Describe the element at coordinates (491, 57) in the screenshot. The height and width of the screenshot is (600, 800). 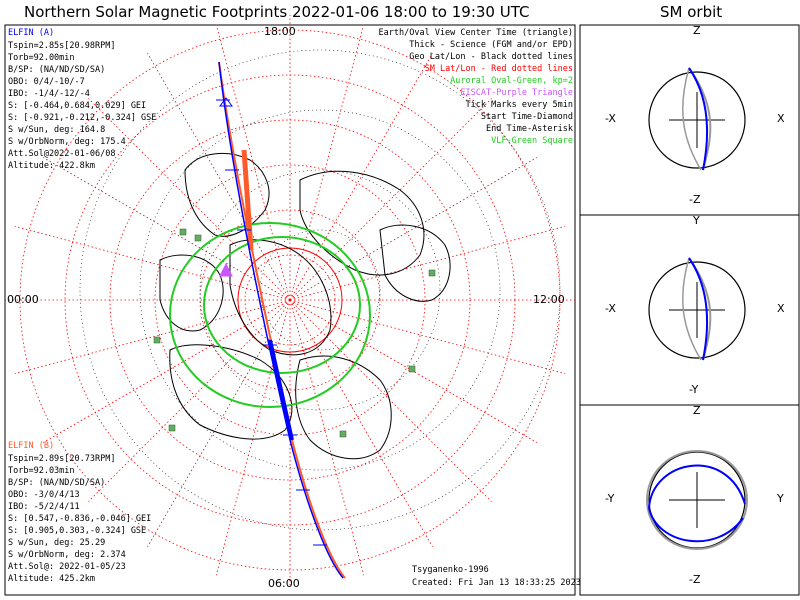
I see `legend-item: Geo Lat/Lon - Black dotted lines` at that location.